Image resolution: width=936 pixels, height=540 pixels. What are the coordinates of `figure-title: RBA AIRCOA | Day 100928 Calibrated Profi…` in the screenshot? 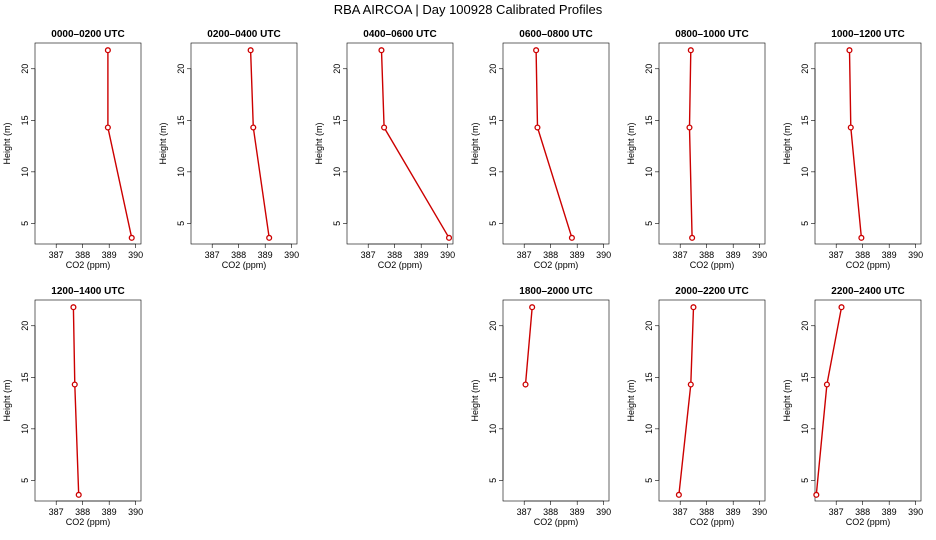 It's located at (468, 9).